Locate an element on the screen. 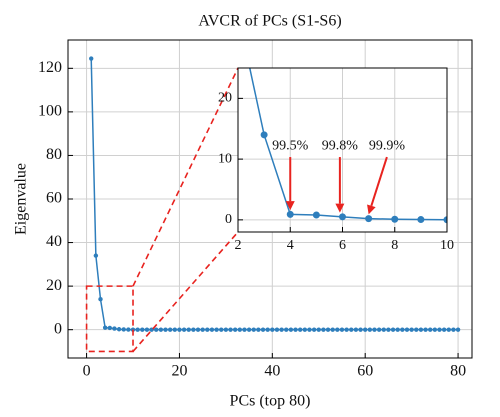 The width and height of the screenshot is (500, 417). x-axis-label: PCs (top 80) is located at coordinates (270, 401).